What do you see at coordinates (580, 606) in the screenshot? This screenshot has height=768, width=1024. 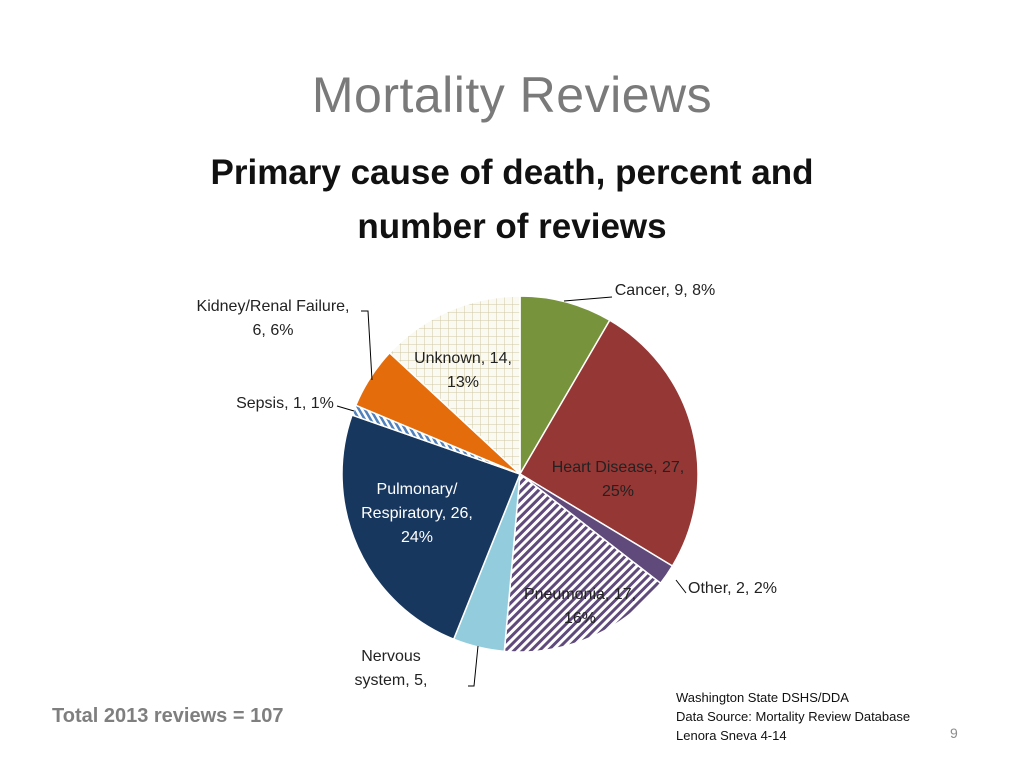 I see `data-label-pneumonia: Pneumonia, 17, 16%` at bounding box center [580, 606].